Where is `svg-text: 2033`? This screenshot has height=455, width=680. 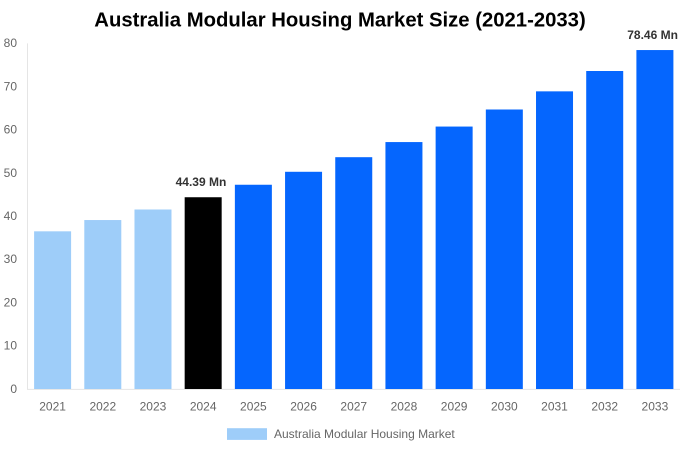
svg-text: 2033 is located at coordinates (655, 407).